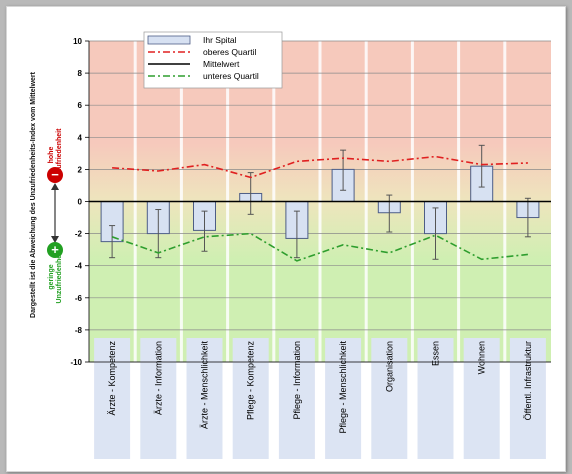 The image size is (572, 474). Describe the element at coordinates (221, 64) in the screenshot. I see `legend-label: Mittelwert` at that location.